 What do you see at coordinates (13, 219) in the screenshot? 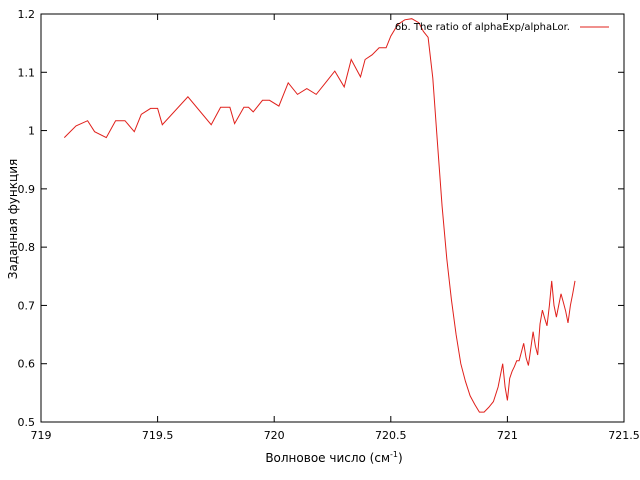
I see `y-axis-label: Заданная функция` at bounding box center [13, 219].